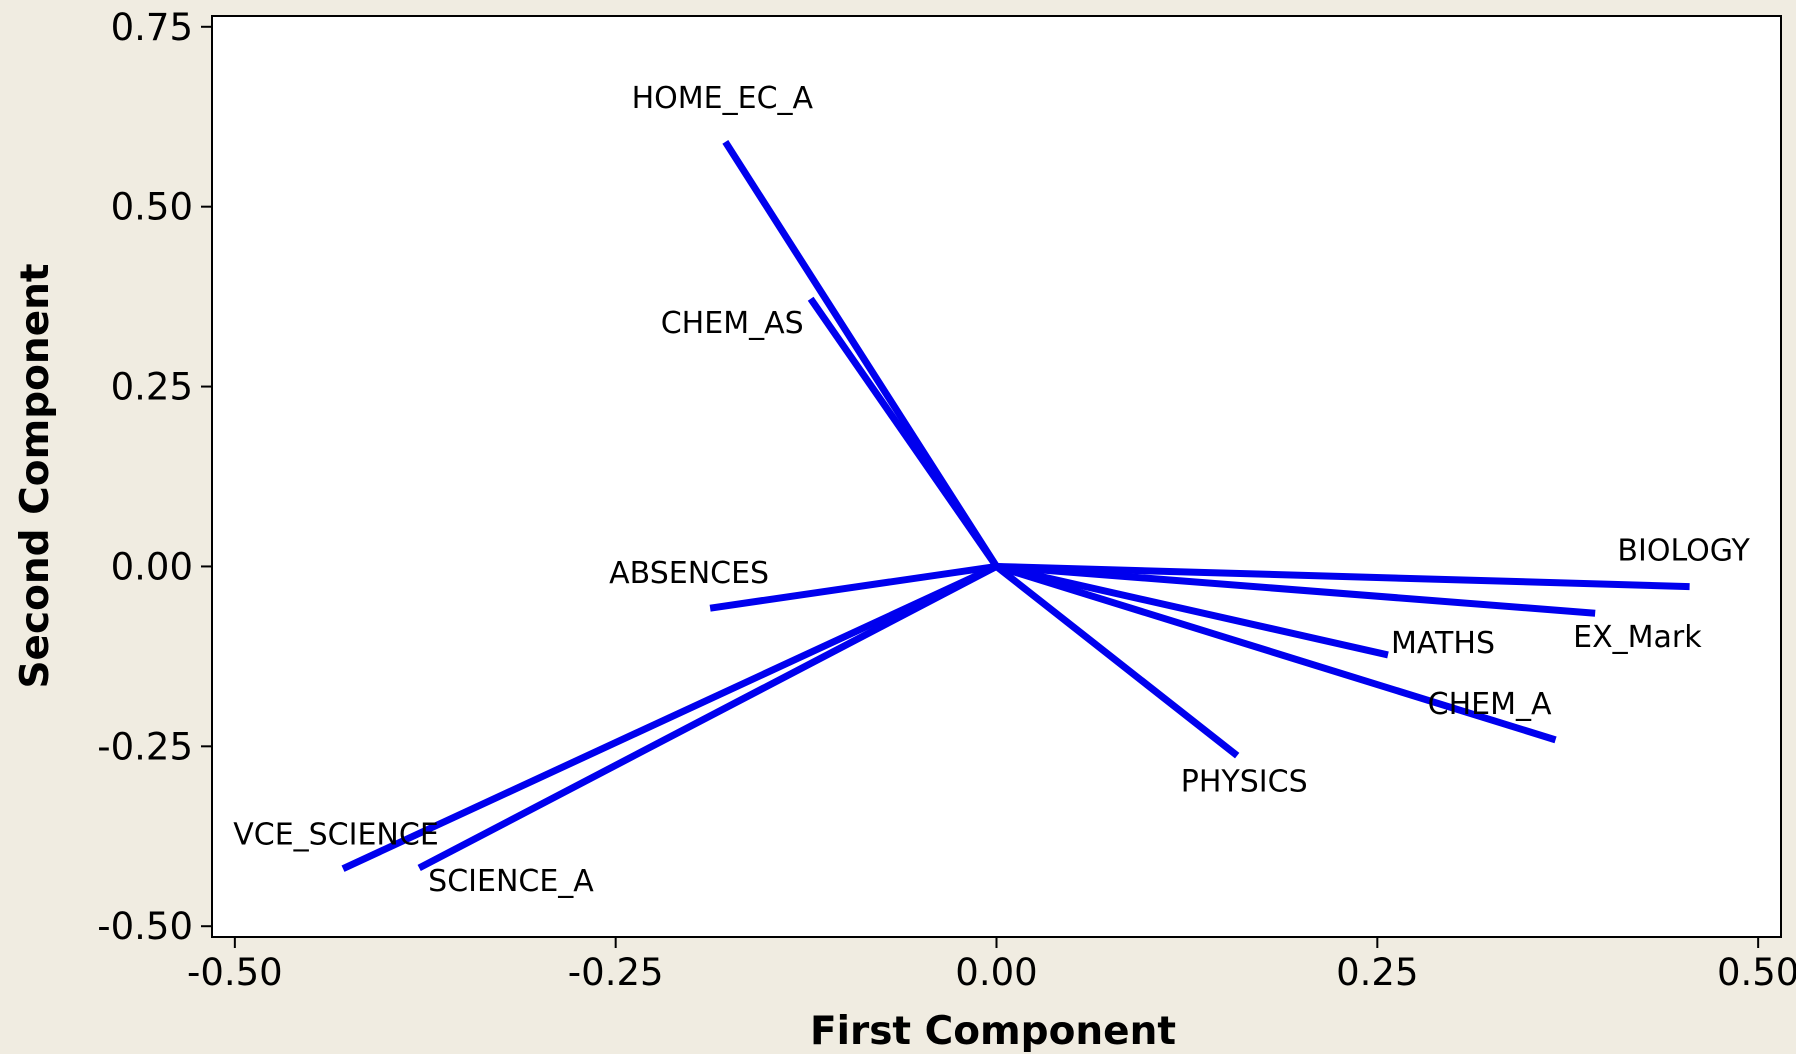 The height and width of the screenshot is (1054, 1796). What do you see at coordinates (235, 972) in the screenshot?
I see `x-tick-label: -0.50` at bounding box center [235, 972].